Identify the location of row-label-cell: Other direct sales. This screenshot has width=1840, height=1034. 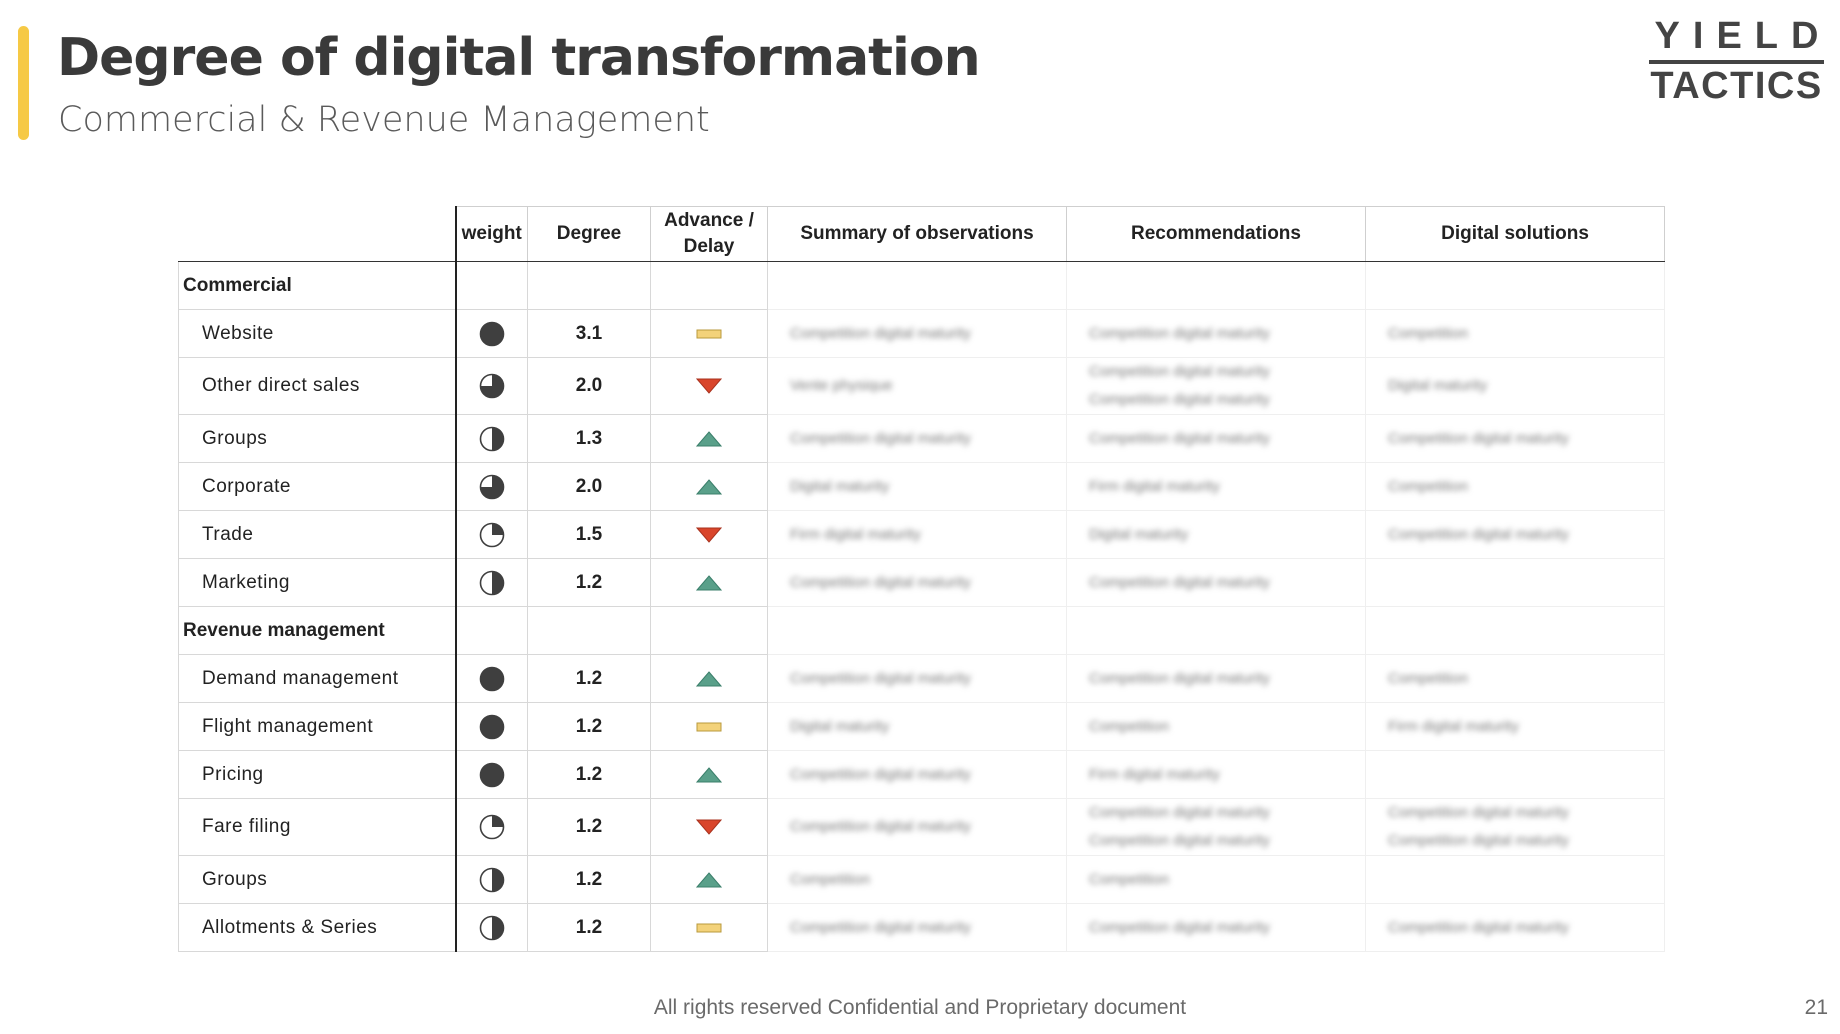
(317, 386).